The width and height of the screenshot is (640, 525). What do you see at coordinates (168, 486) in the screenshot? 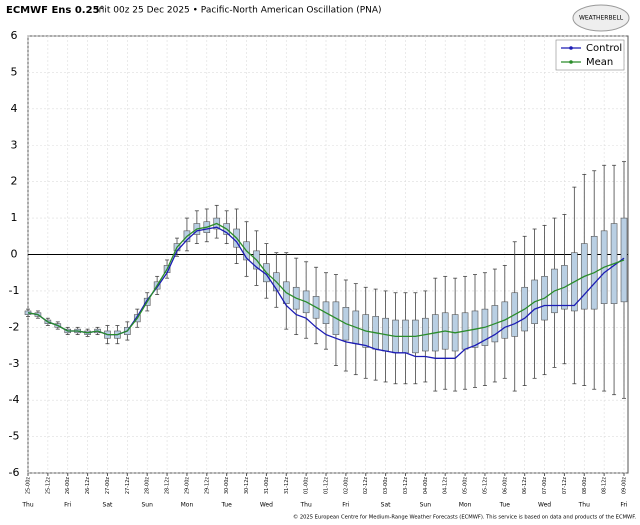
I see `x-tick-label: 28-12z` at bounding box center [168, 486].